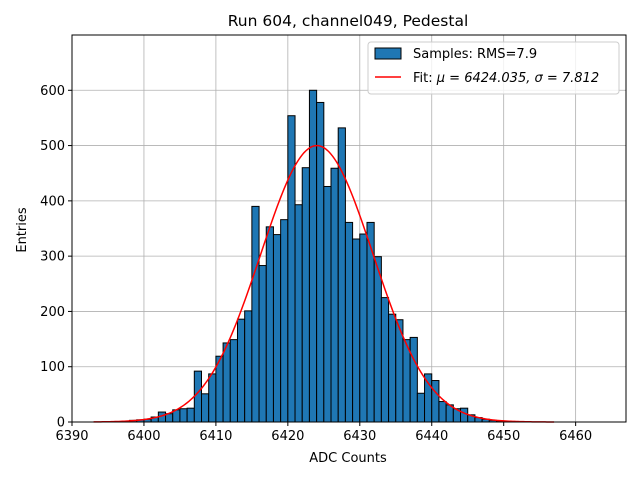 The image size is (640, 480). I want to click on y-tick-label: 100, so click(52, 367).